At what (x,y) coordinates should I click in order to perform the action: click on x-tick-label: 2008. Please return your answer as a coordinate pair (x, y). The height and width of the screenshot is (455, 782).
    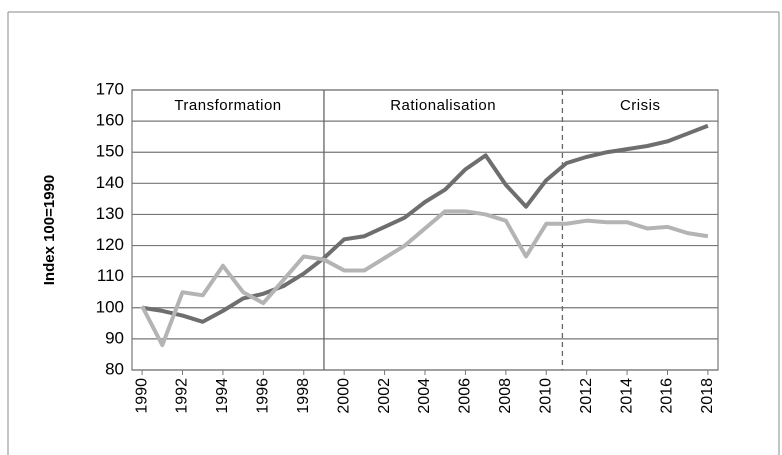
    Looking at the image, I should click on (505, 396).